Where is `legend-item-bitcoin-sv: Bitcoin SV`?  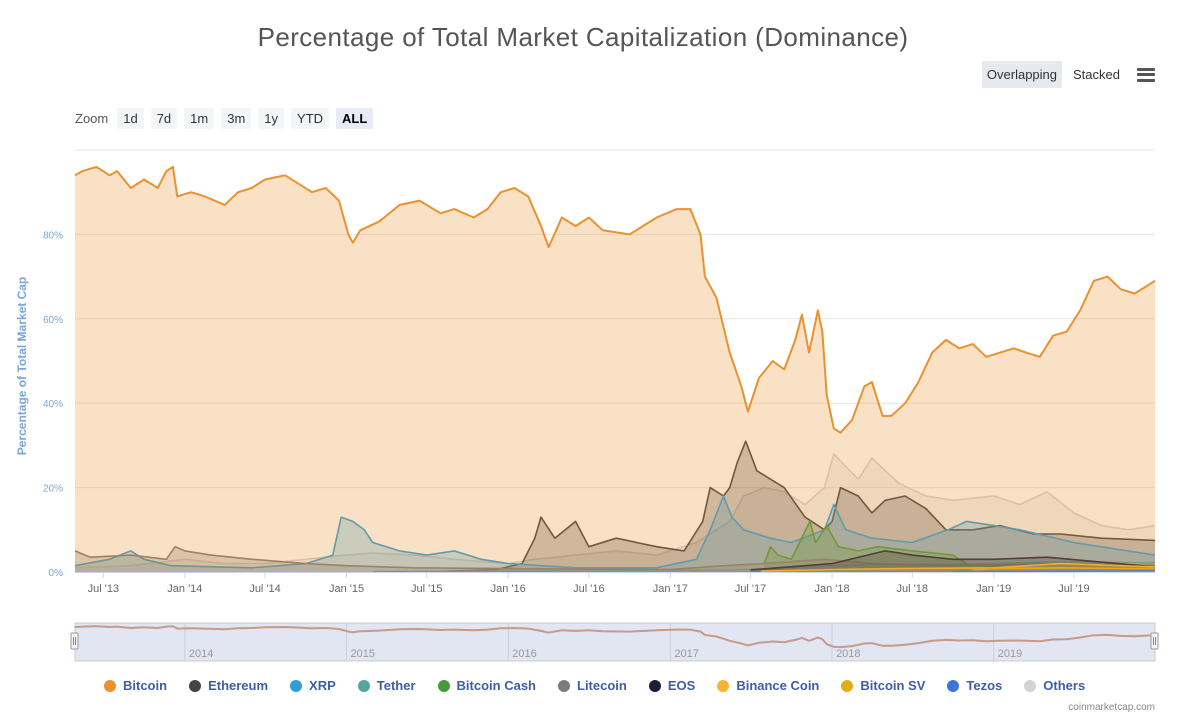 legend-item-bitcoin-sv: Bitcoin SV is located at coordinates (883, 685).